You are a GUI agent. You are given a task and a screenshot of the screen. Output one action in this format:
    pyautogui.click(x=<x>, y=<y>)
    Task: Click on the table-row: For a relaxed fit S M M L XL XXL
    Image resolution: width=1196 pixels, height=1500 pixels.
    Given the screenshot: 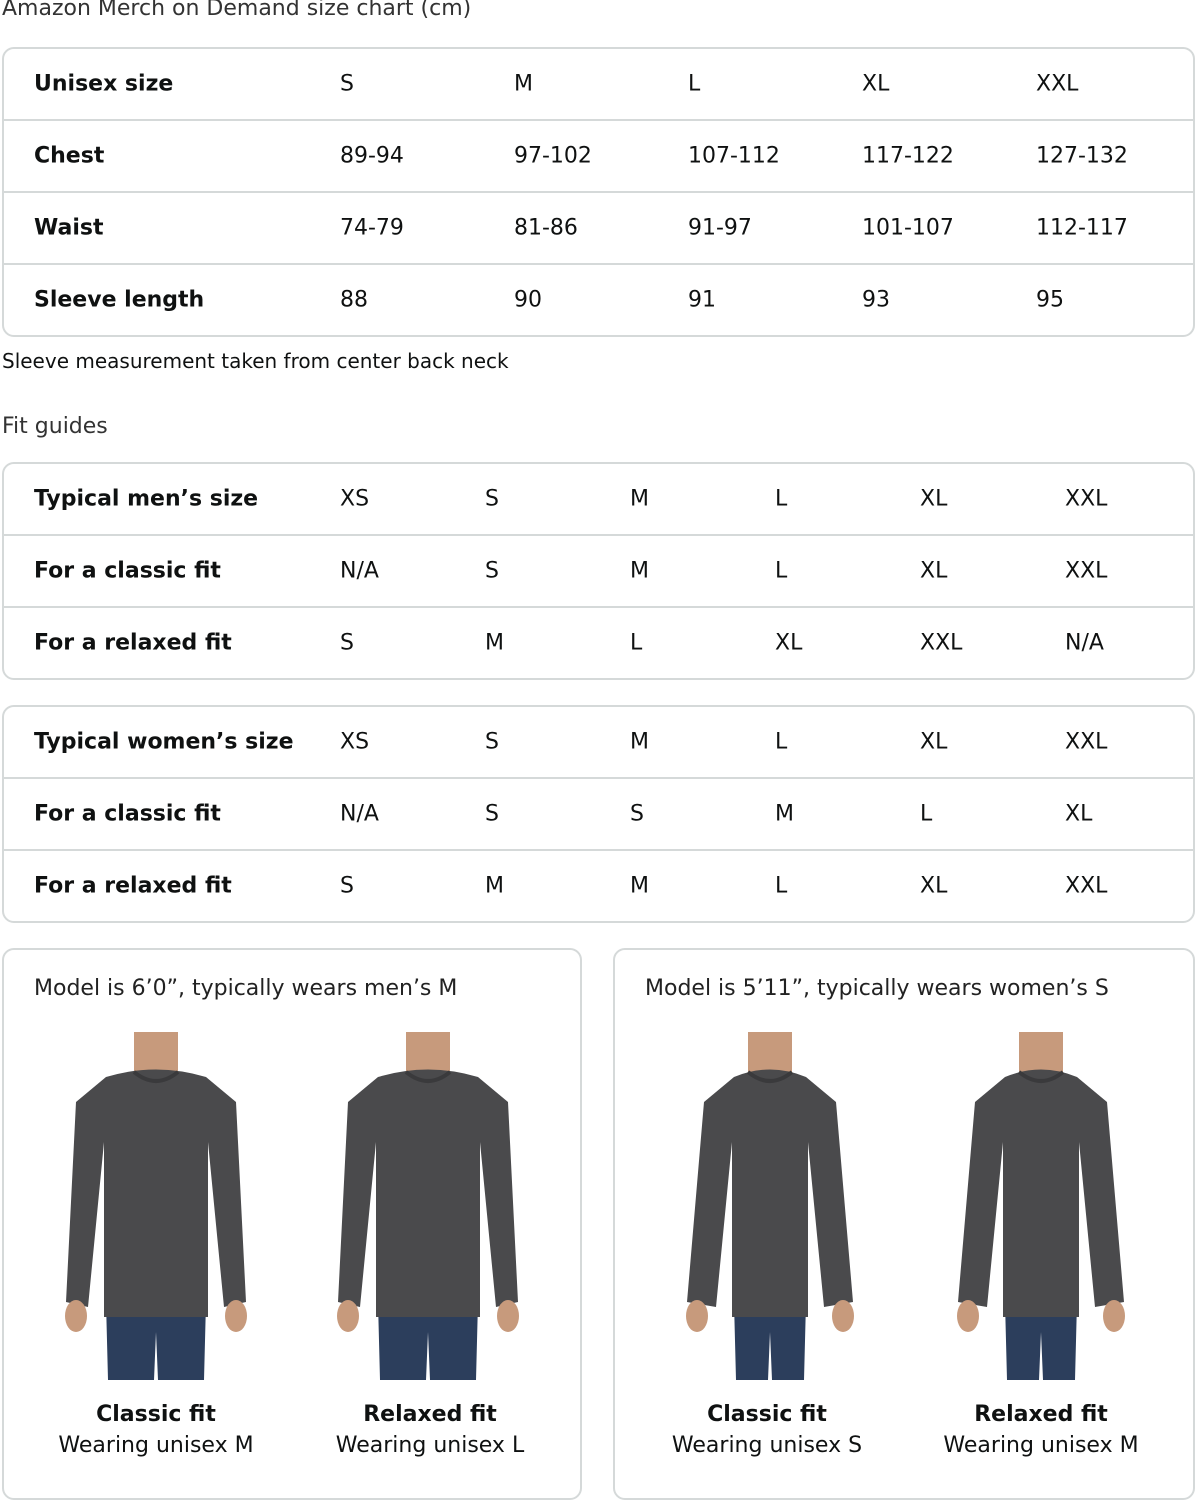 What is the action you would take?
    pyautogui.click(x=598, y=885)
    